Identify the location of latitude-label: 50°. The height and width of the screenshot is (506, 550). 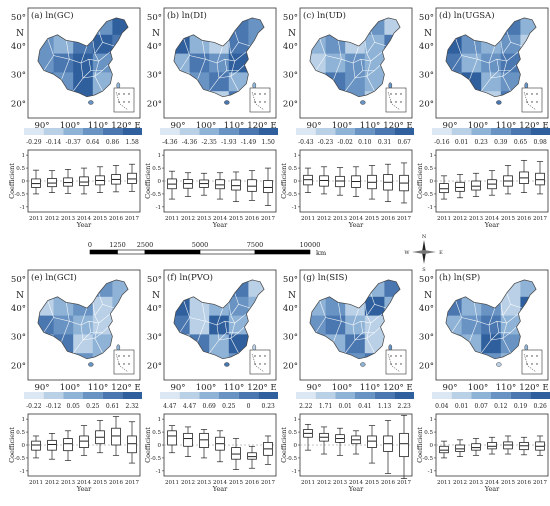
(426, 18).